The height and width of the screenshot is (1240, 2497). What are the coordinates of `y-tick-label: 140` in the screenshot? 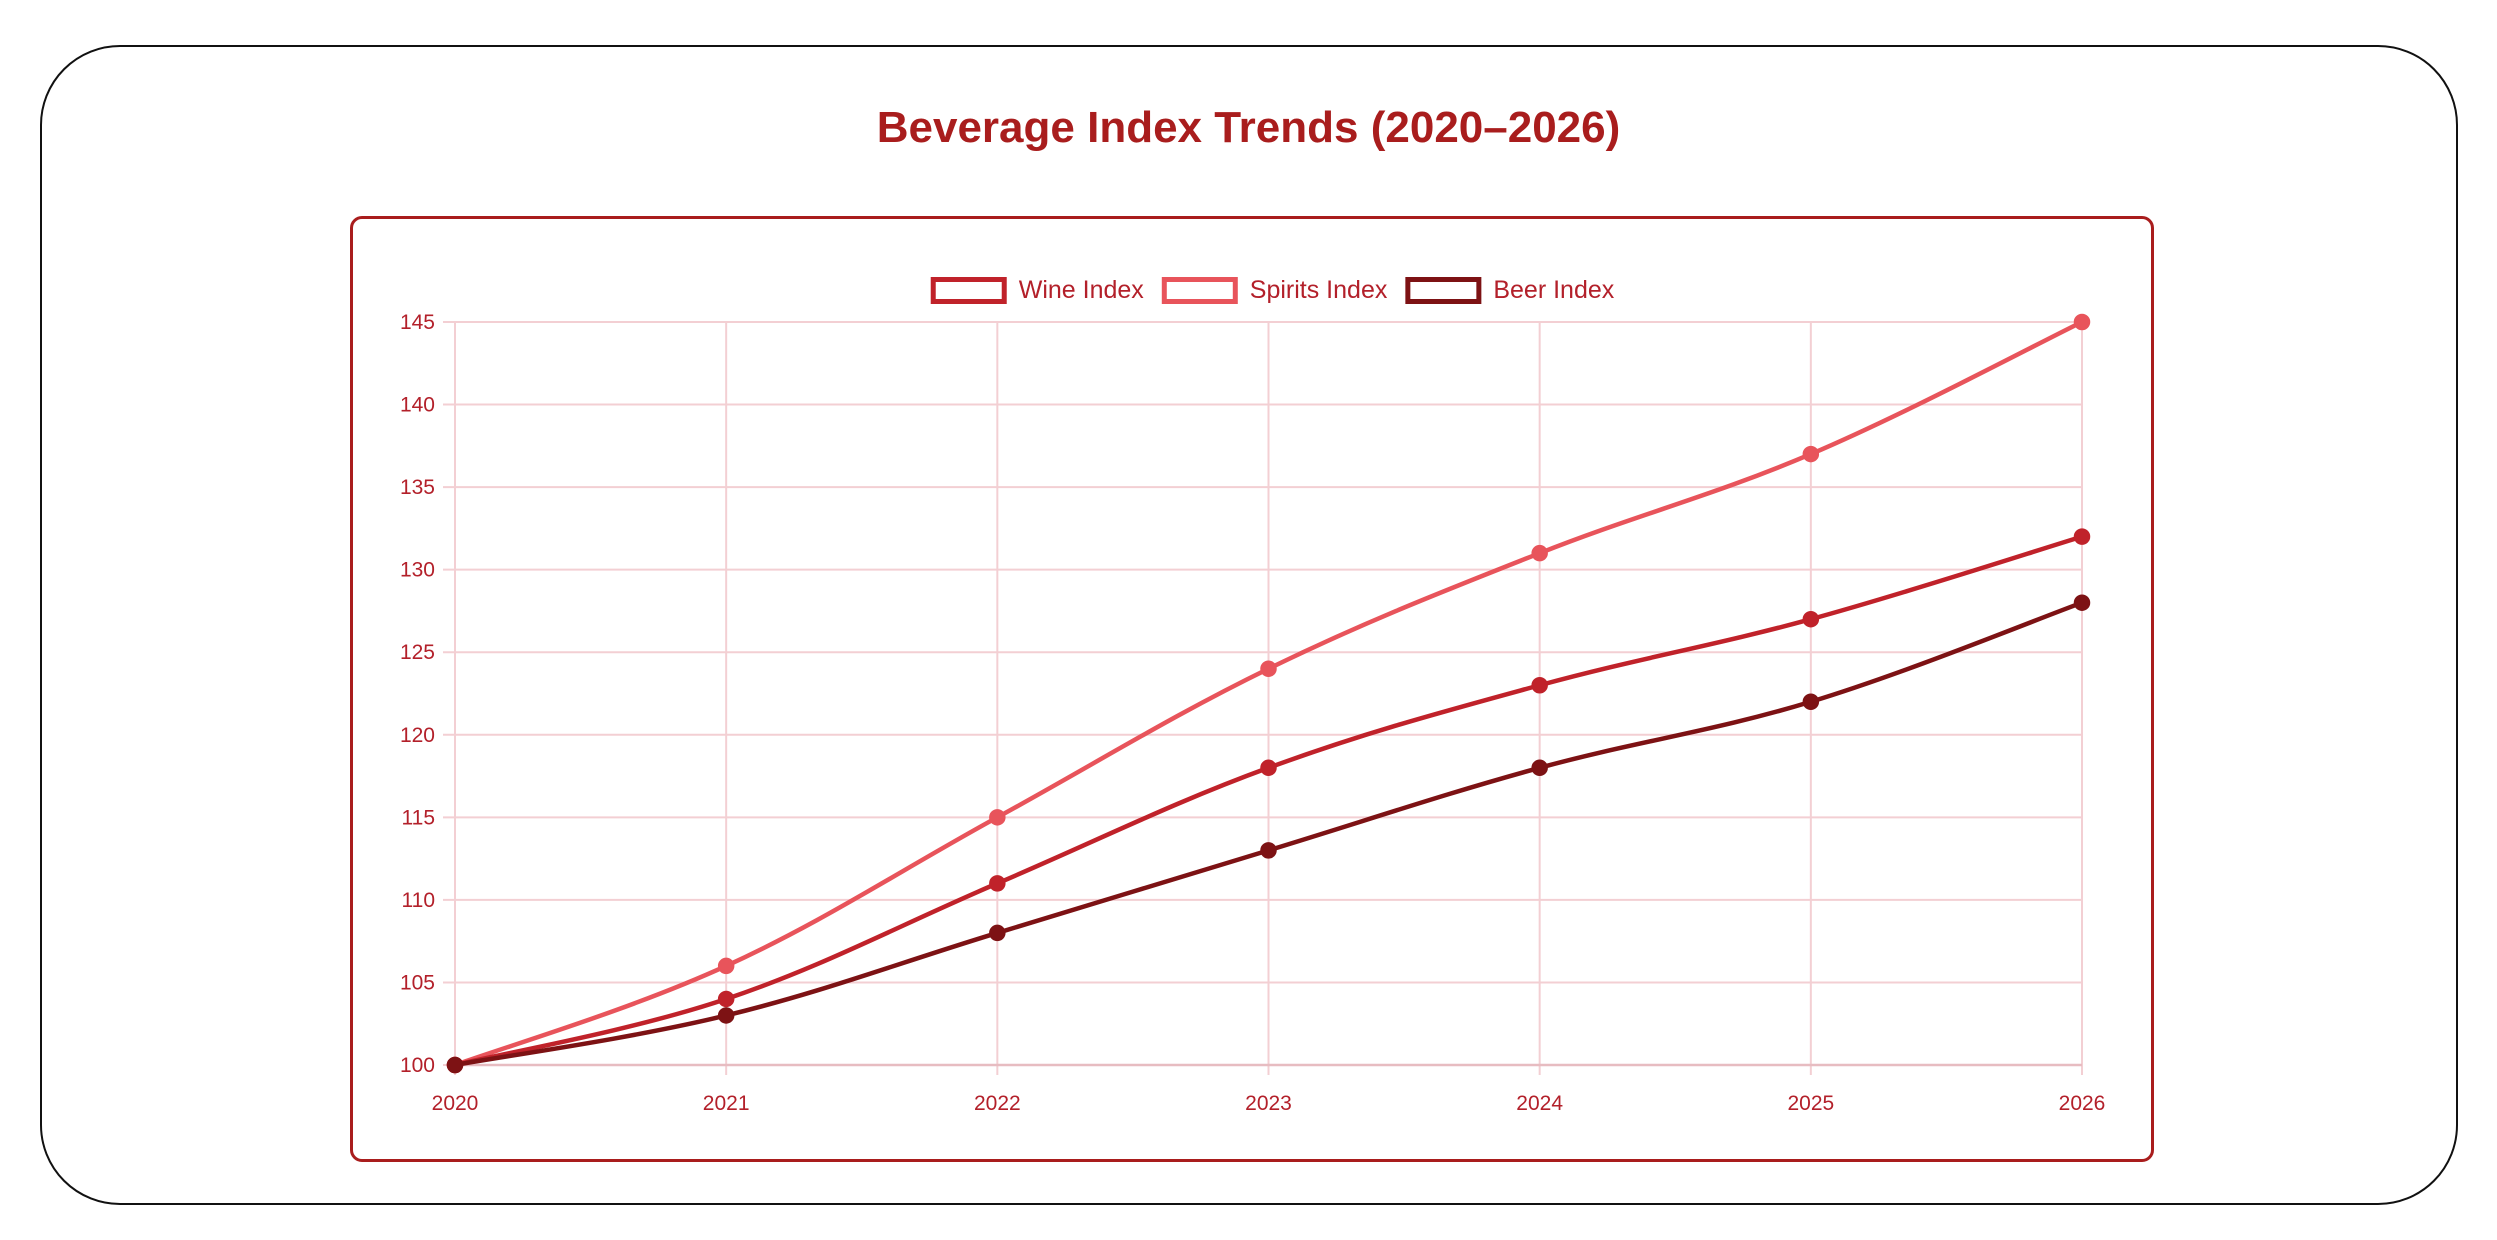 It's located at (417, 405).